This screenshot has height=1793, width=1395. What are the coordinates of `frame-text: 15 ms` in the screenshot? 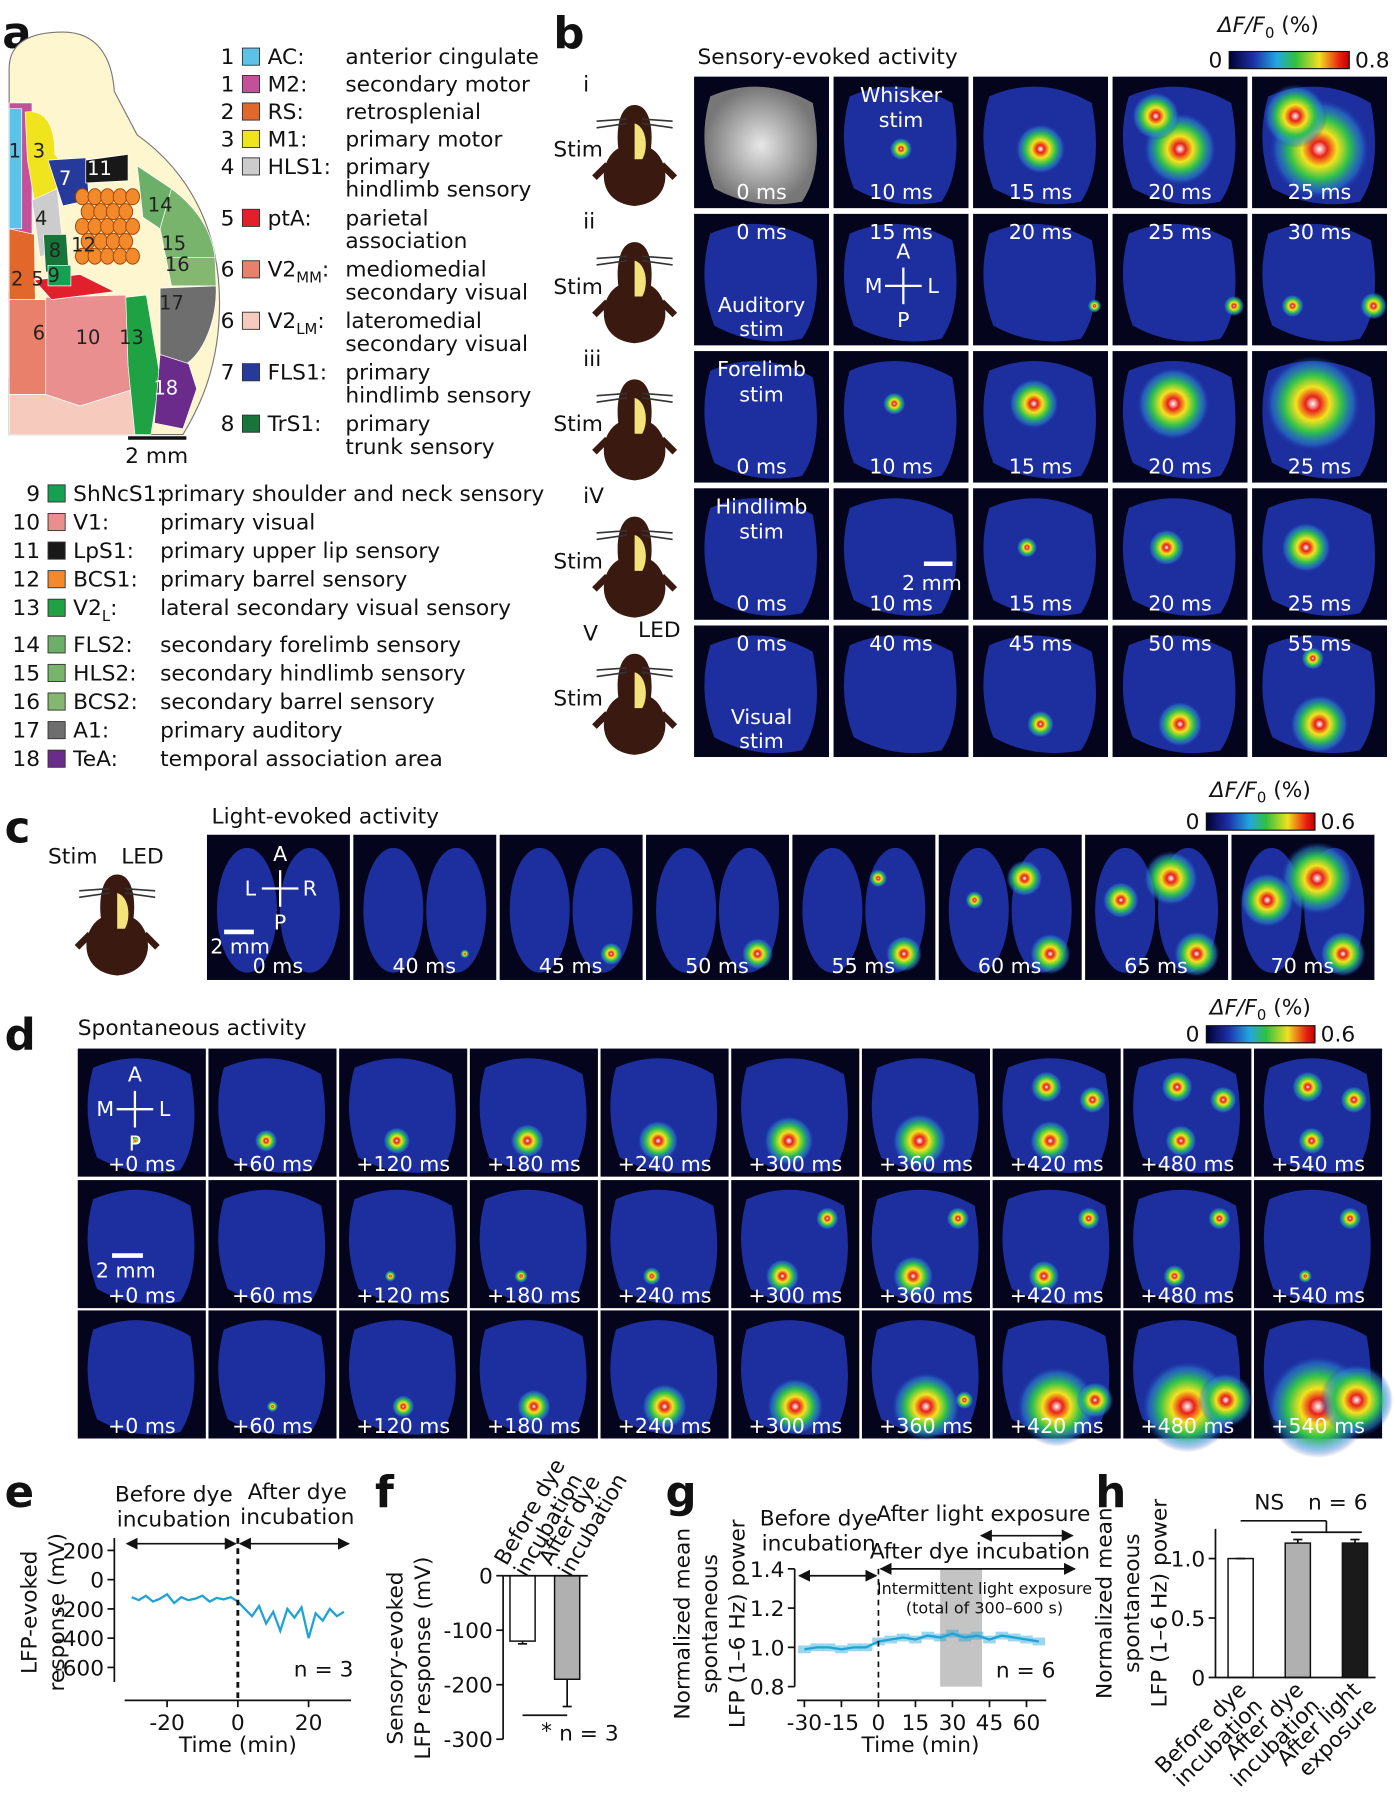 It's located at (1041, 604).